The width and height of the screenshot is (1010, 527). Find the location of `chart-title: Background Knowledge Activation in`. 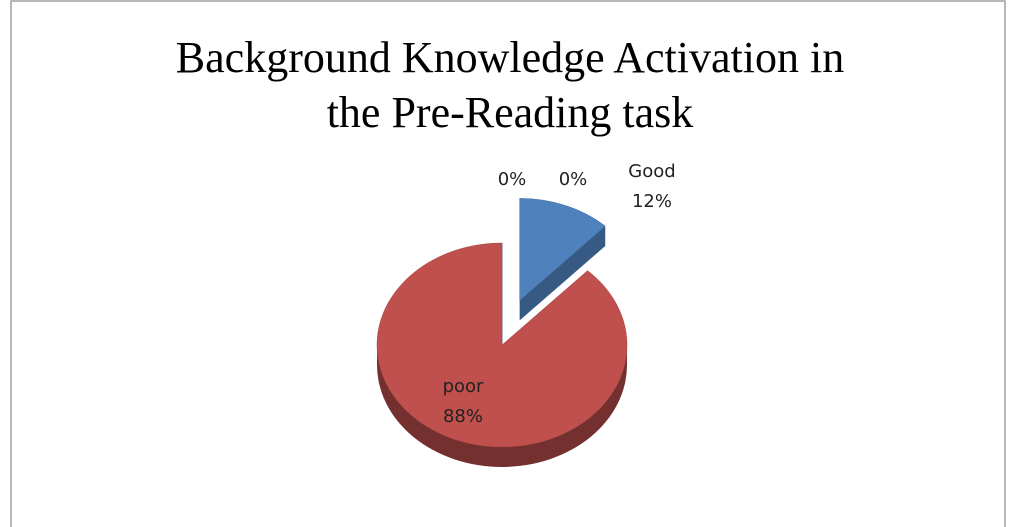

chart-title: Background Knowledge Activation in is located at coordinates (510, 57).